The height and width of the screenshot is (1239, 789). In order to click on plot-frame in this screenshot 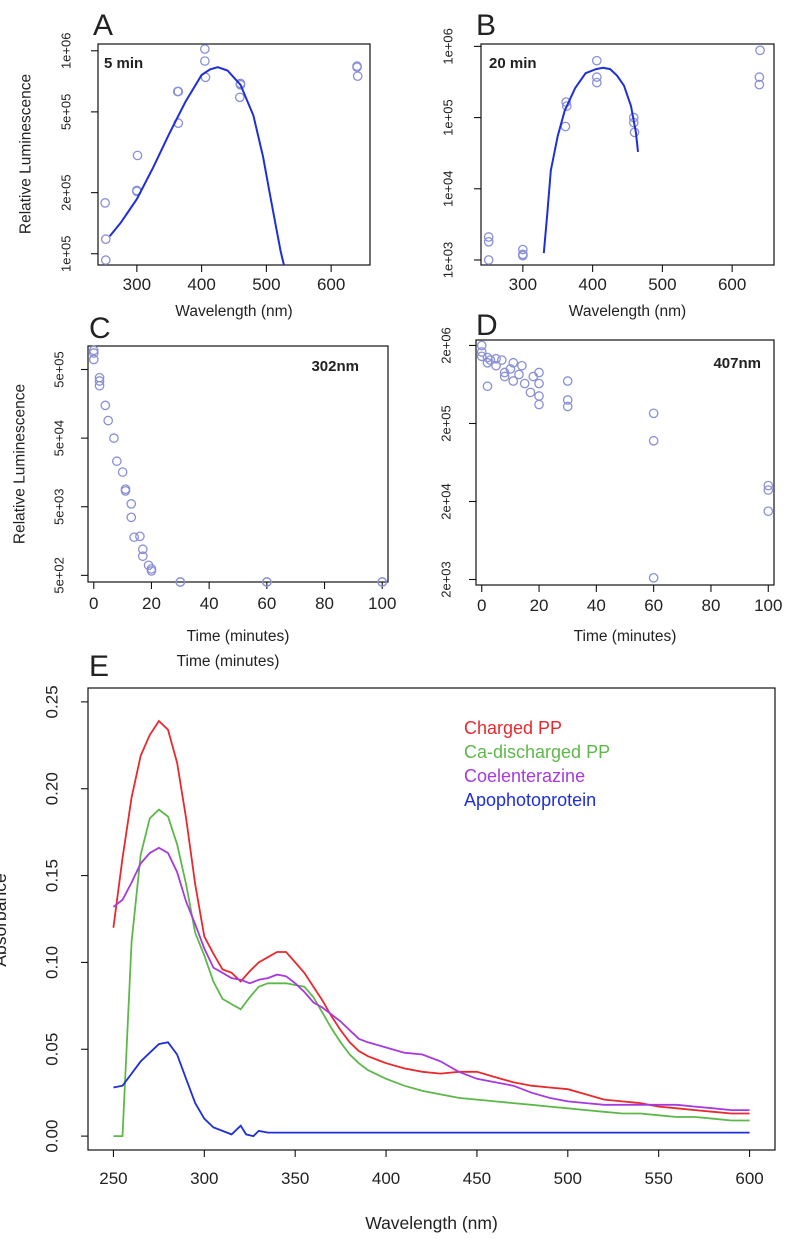, I will do `click(238, 464)`.